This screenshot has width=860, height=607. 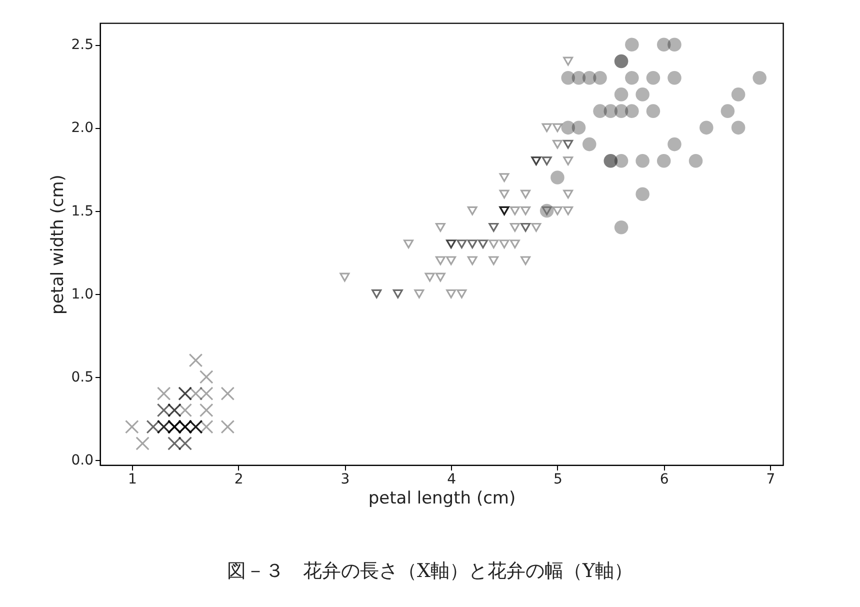 I want to click on x-tick-label: 2, so click(x=239, y=480).